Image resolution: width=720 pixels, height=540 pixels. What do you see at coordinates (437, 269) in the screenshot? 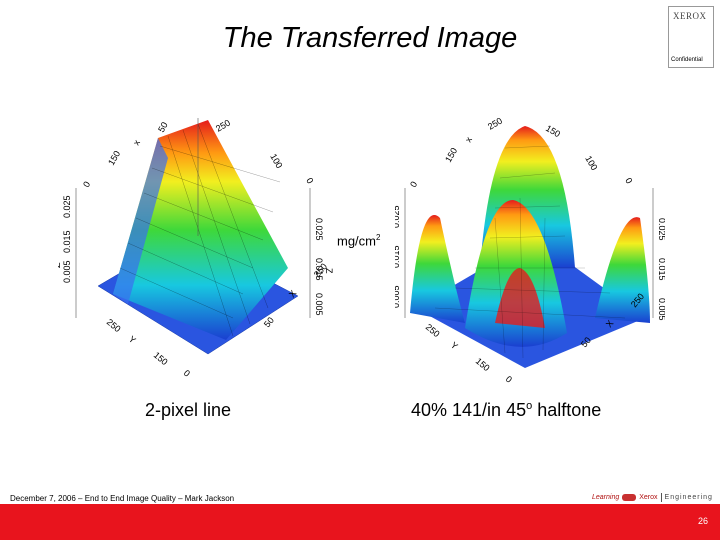
I see `corner-peak-left` at bounding box center [437, 269].